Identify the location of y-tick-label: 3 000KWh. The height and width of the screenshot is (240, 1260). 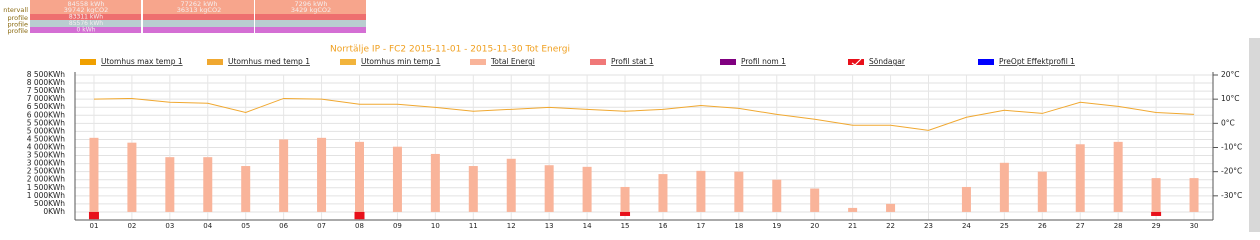
(46, 163).